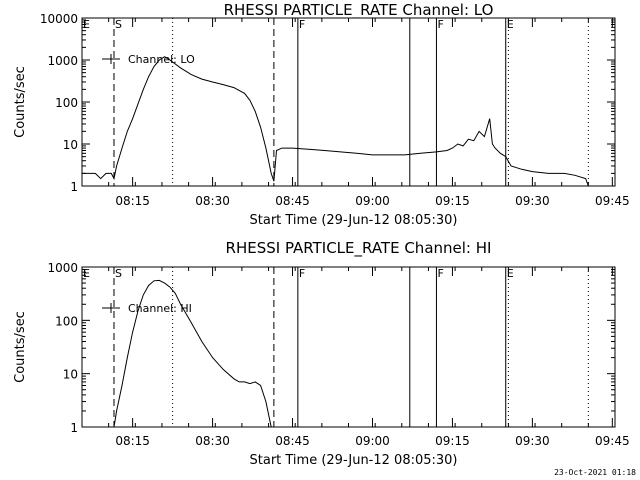 The image size is (640, 480). Describe the element at coordinates (354, 460) in the screenshot. I see `x-axis-label-hi: Start Time (29-Jun-12 08:05:30)` at that location.